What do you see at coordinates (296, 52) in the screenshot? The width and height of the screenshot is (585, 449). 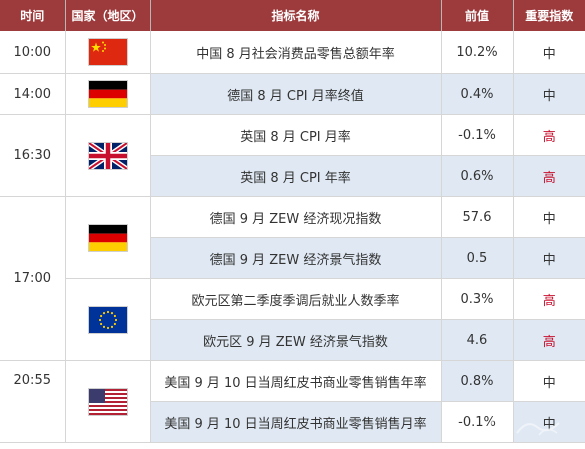 I see `indicator-cell: 中国 8 月社会消费品零售总额年率` at bounding box center [296, 52].